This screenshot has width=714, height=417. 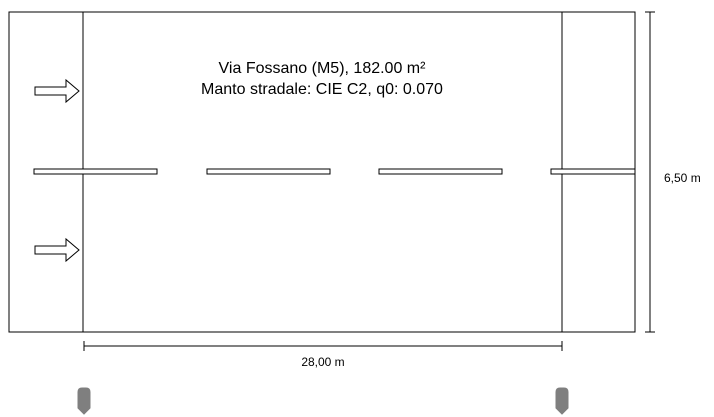 I want to click on height-label: 6,50 m, so click(x=682, y=178).